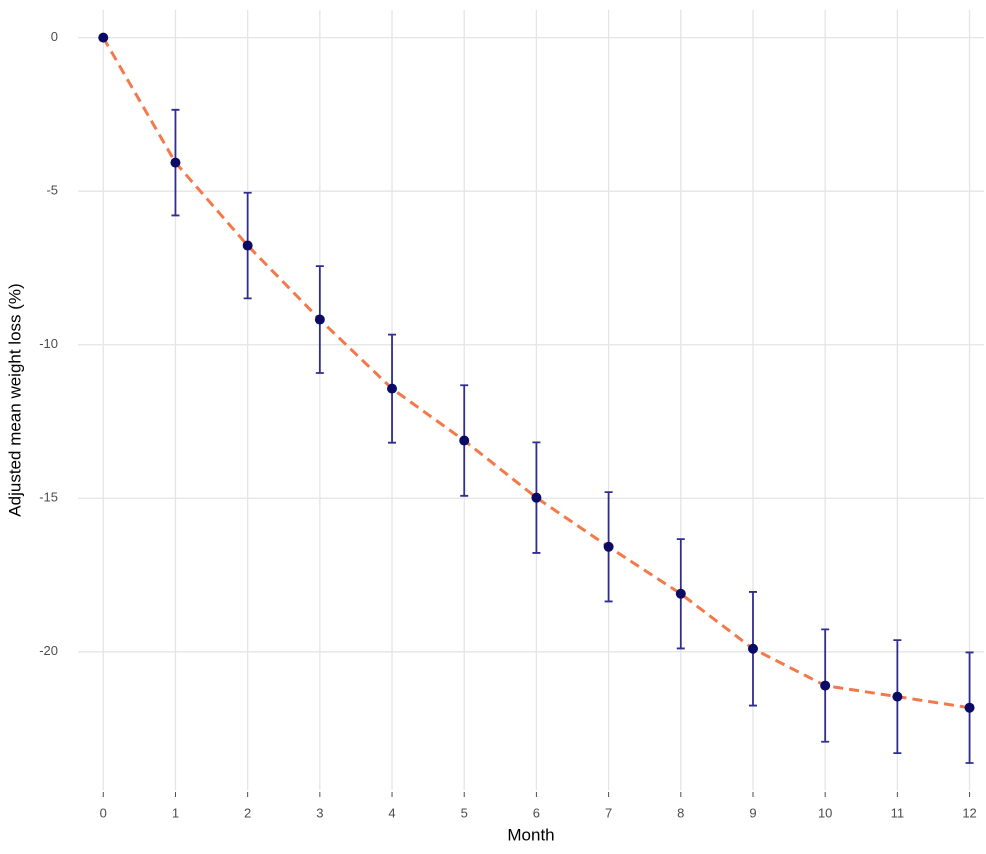 The height and width of the screenshot is (854, 986). Describe the element at coordinates (247, 812) in the screenshot. I see `x-tick-label: 2` at that location.